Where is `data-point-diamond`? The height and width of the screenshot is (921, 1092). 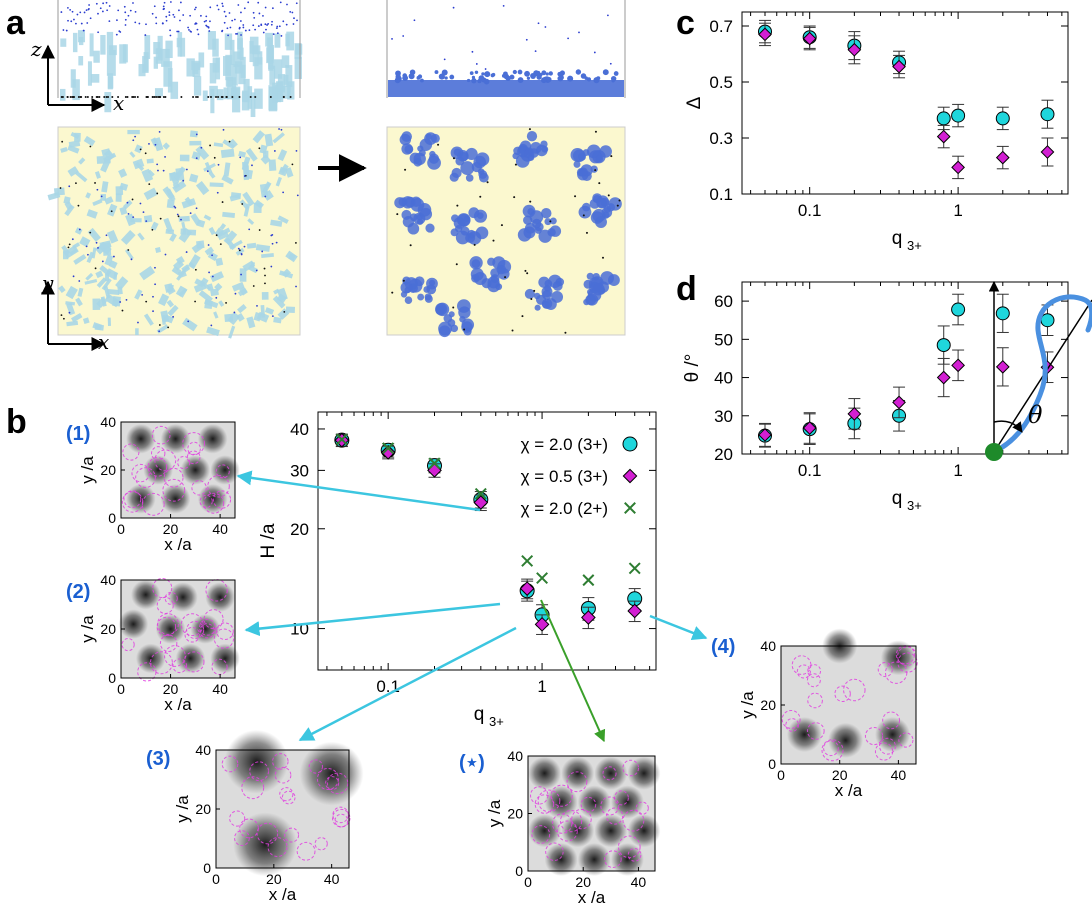 data-point-diamond is located at coordinates (943, 136).